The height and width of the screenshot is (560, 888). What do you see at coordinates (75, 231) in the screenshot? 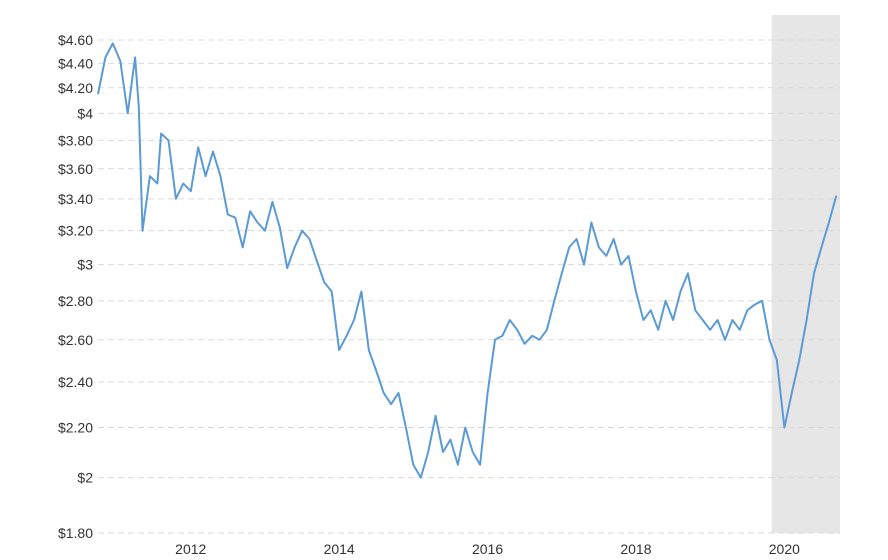
I see `y-tick-label: $3.20` at bounding box center [75, 231].